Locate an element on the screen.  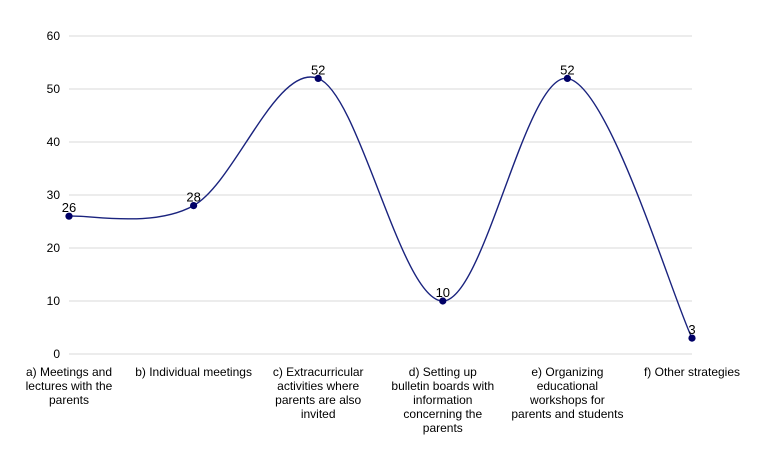
data-label: 10 is located at coordinates (443, 292).